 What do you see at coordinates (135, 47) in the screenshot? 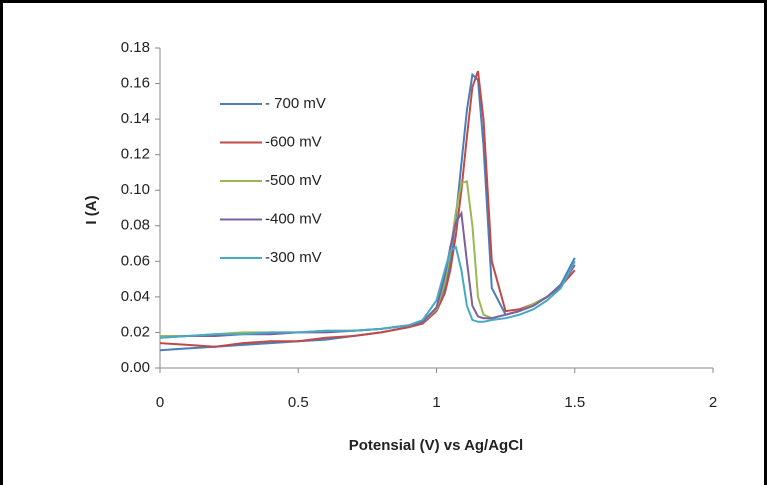
I see `y-tick-label: 0.18` at bounding box center [135, 47].